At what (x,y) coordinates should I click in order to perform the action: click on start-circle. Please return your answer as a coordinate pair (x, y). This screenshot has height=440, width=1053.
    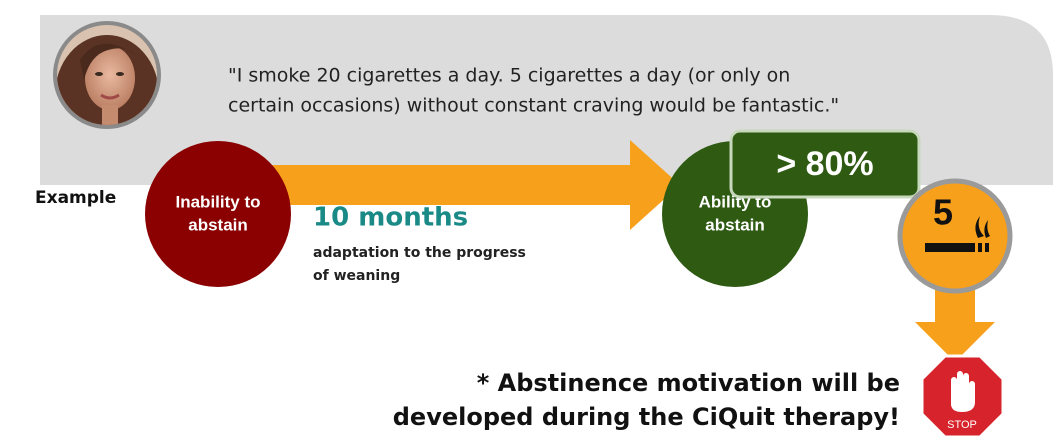
    Looking at the image, I should click on (218, 214).